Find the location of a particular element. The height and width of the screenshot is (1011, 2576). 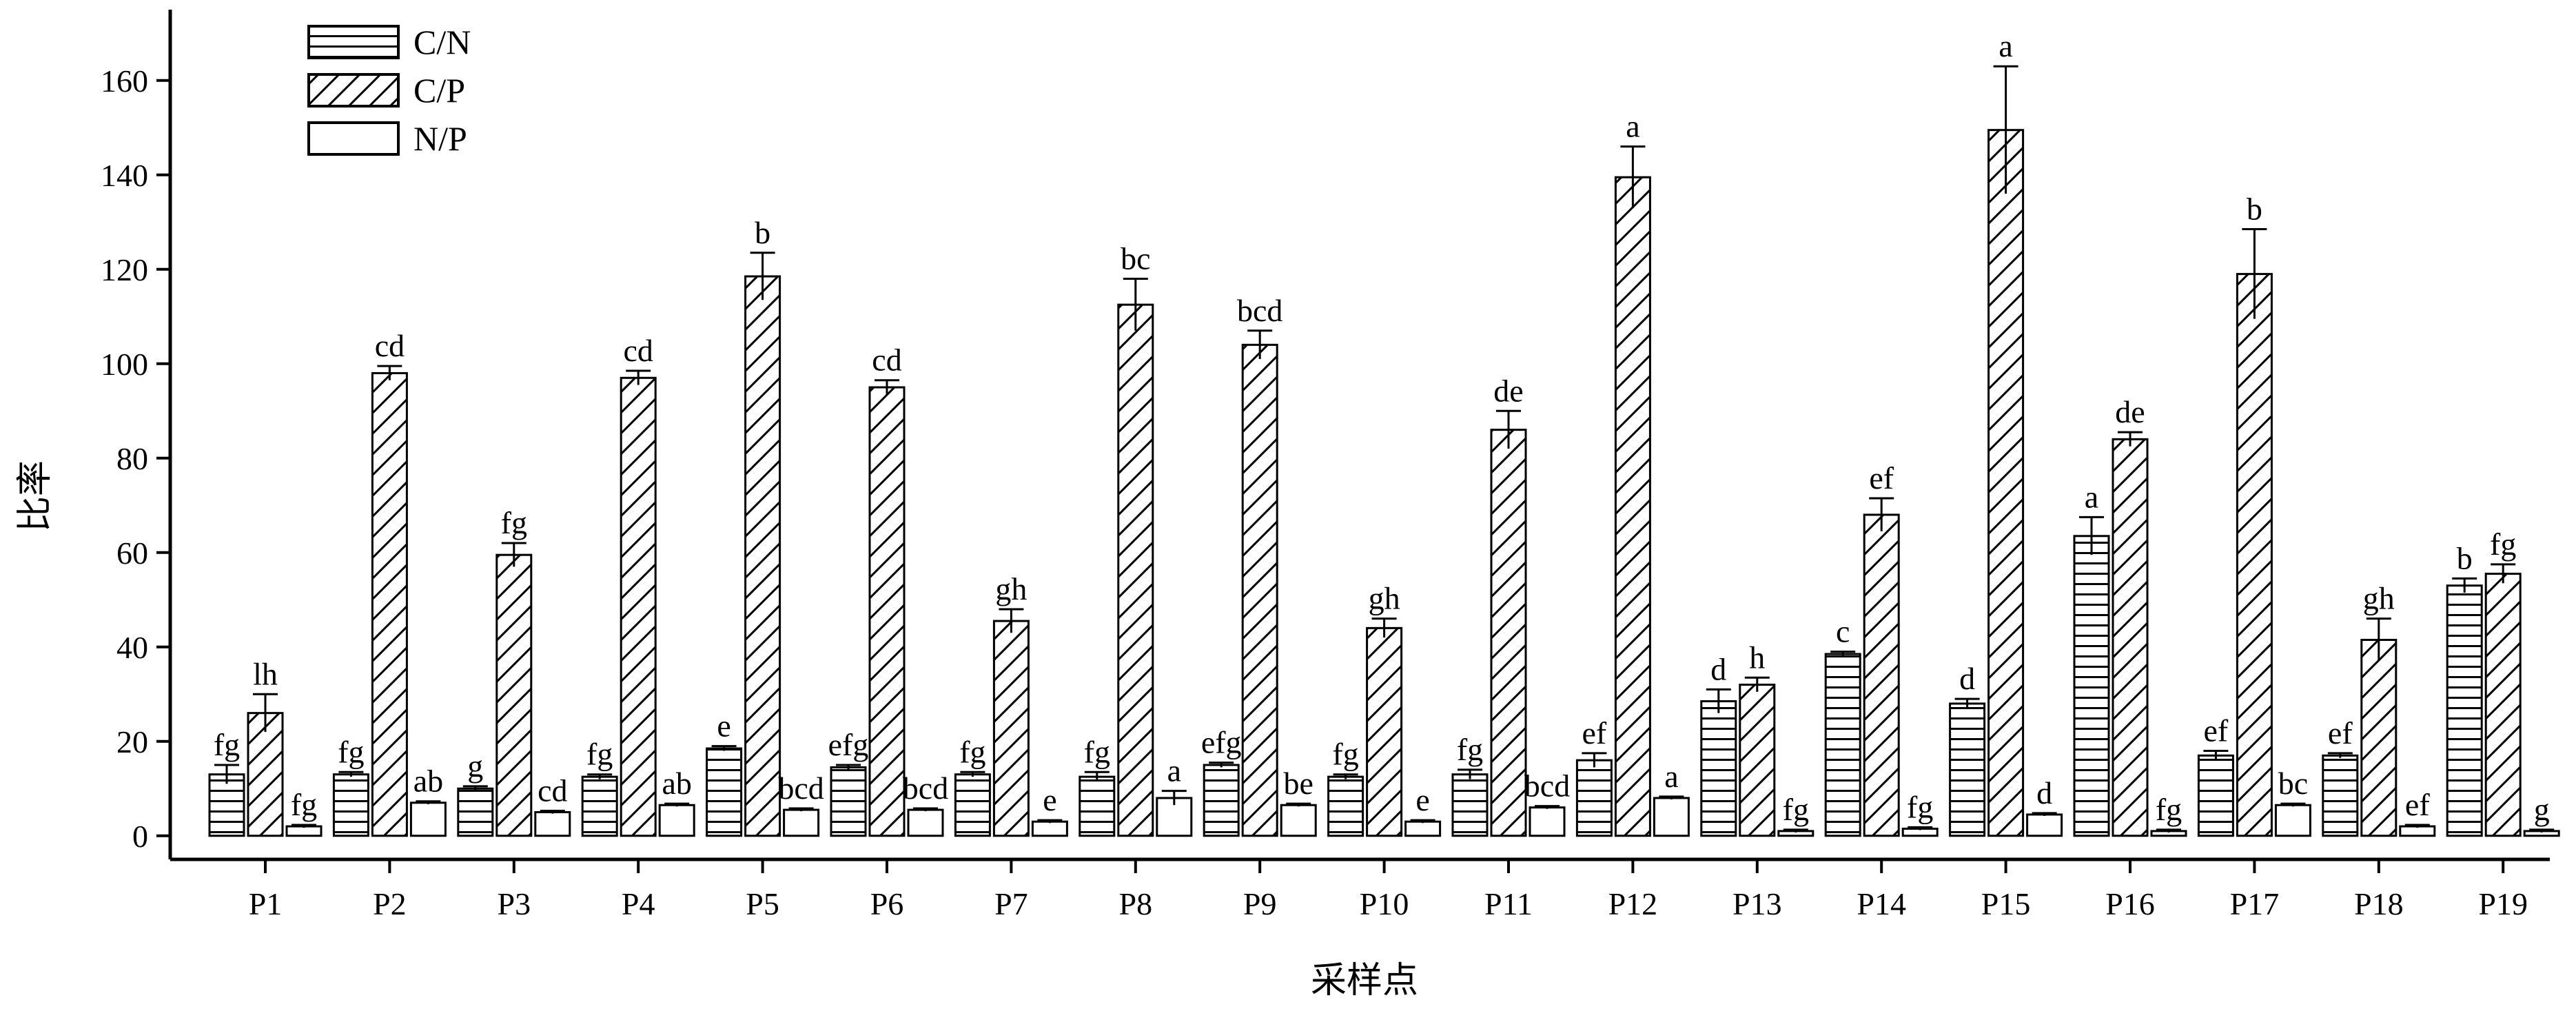

bar-np-p12 is located at coordinates (1671, 817).